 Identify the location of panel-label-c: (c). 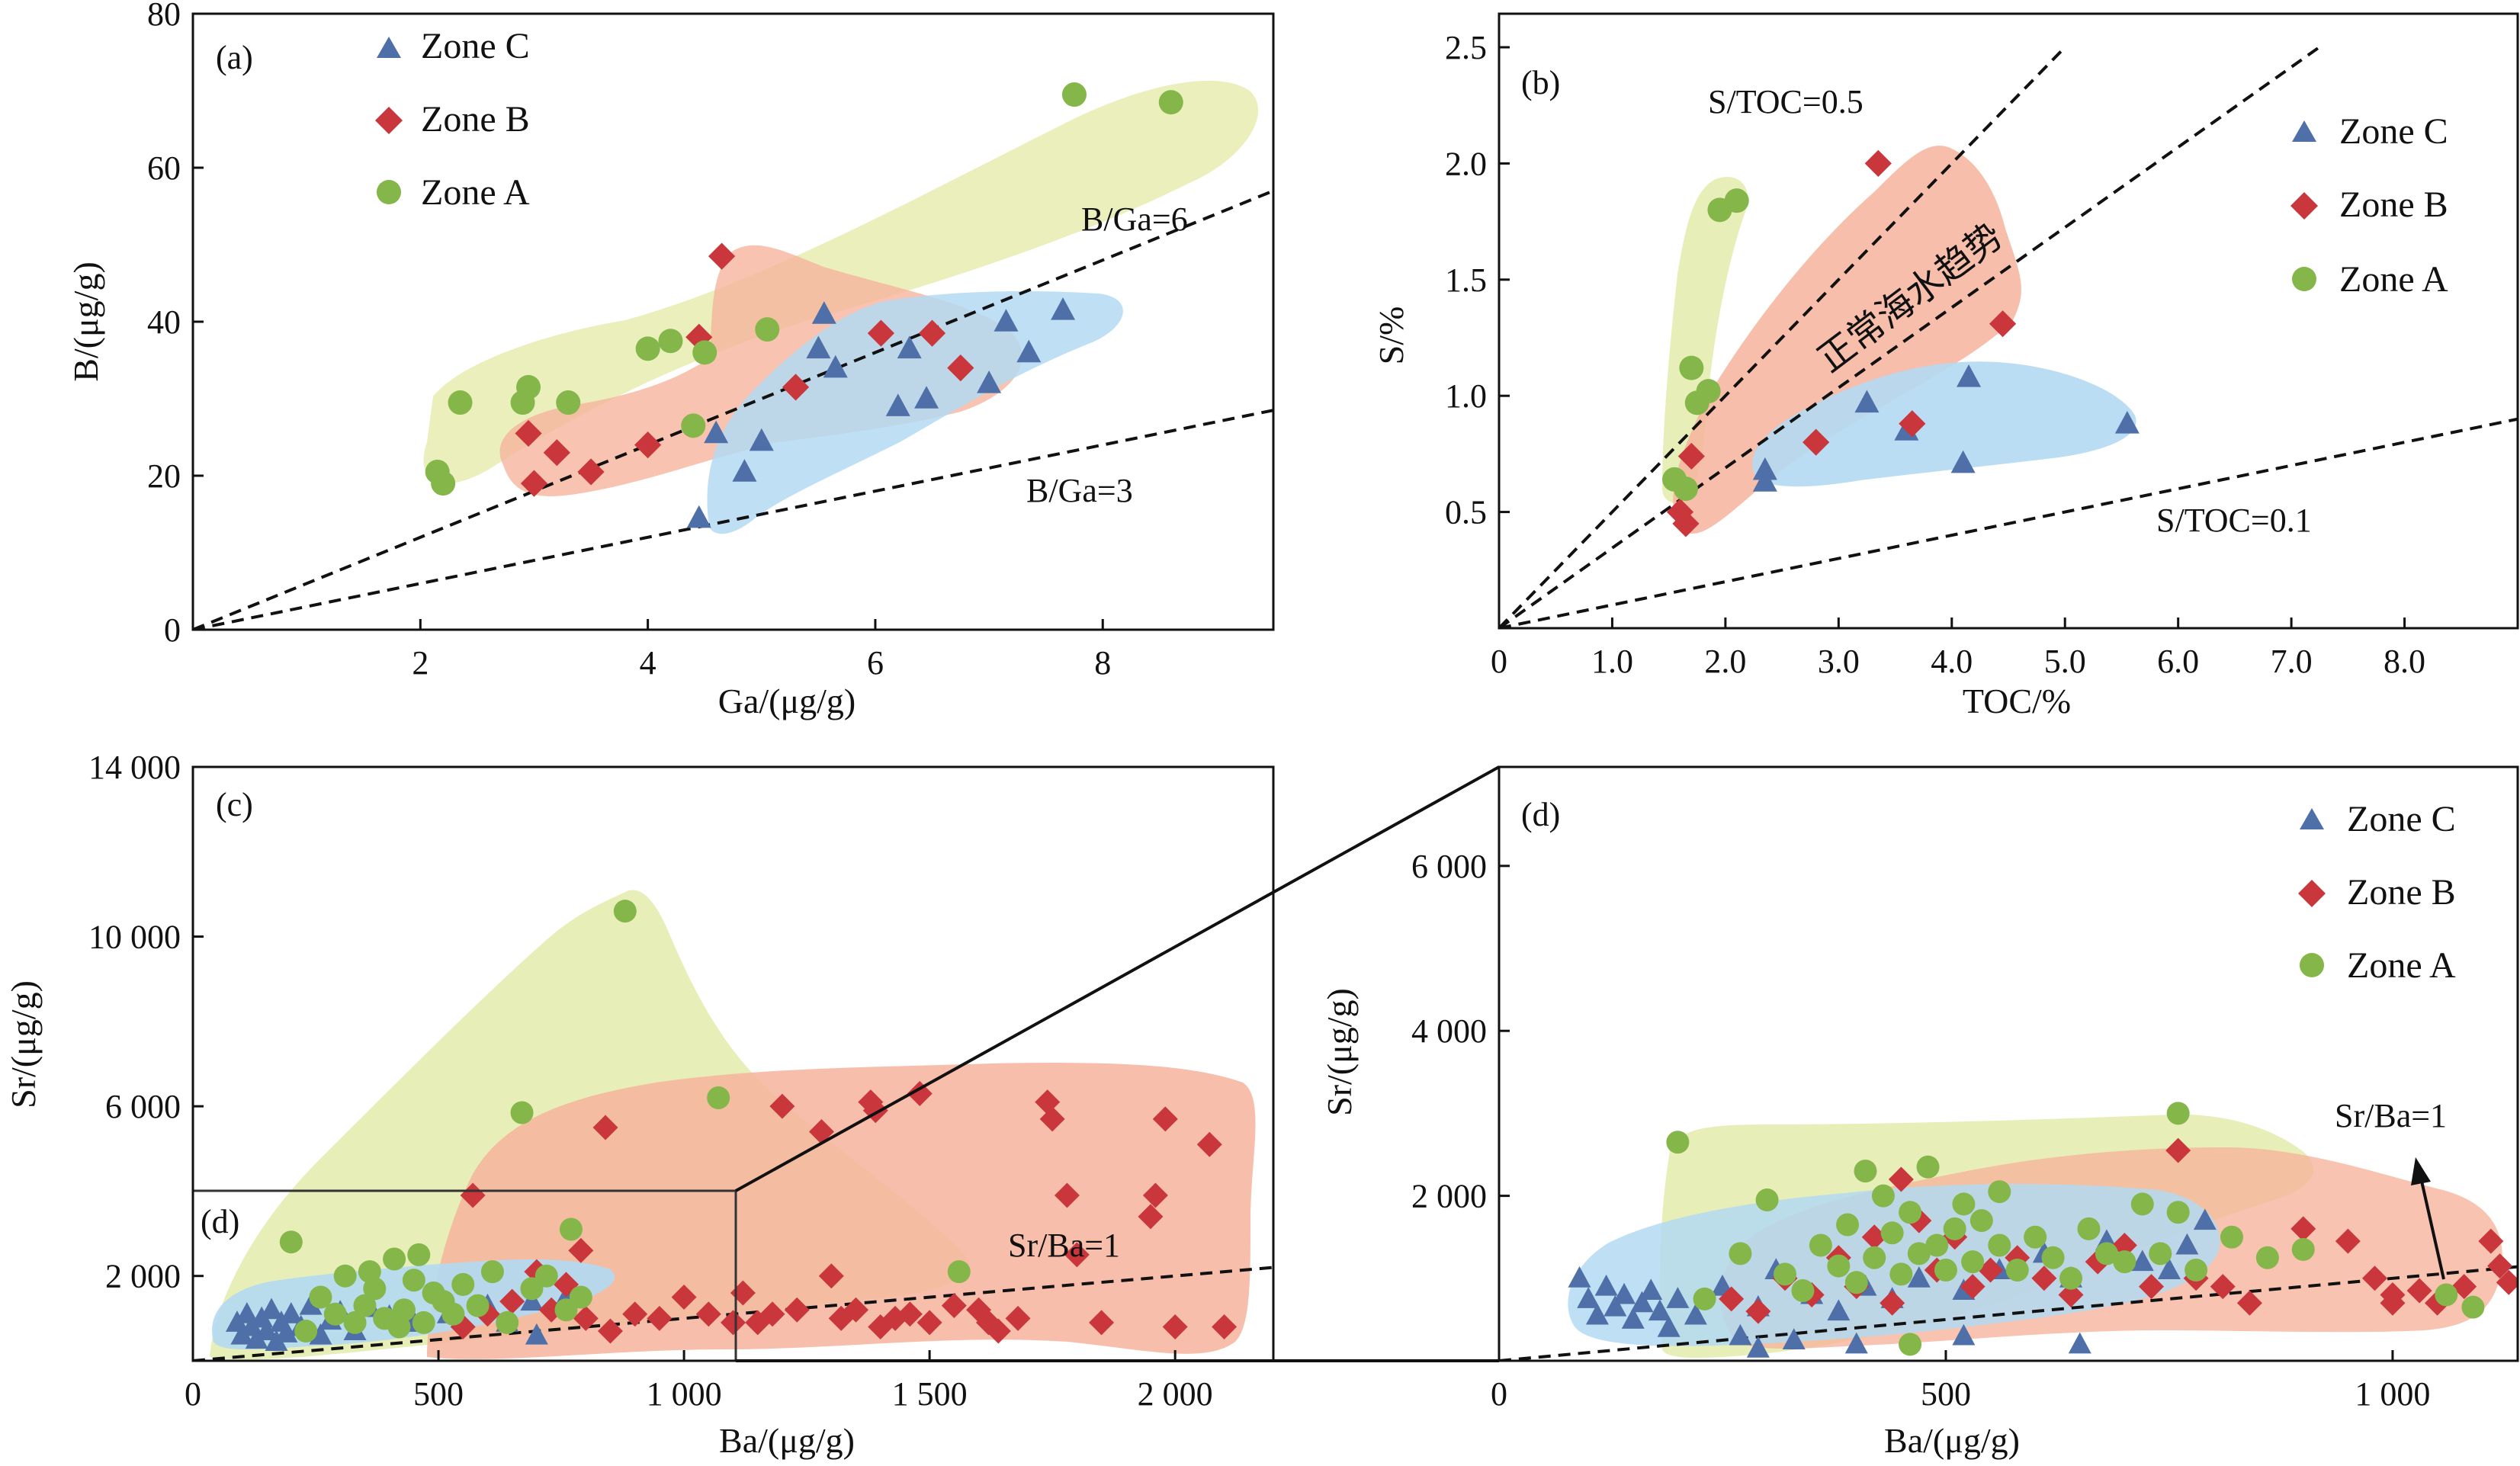
(234, 804).